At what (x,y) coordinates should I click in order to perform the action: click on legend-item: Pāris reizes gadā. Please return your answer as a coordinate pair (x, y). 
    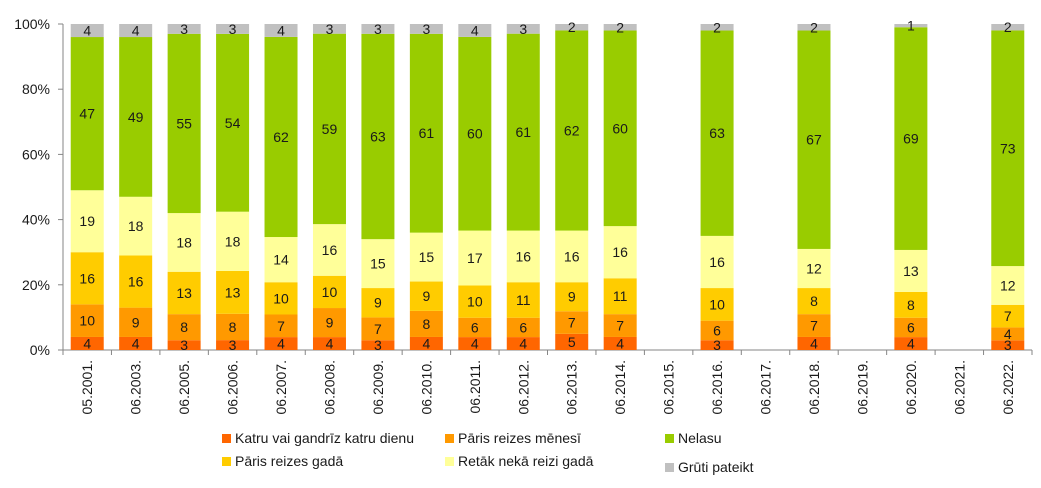
    Looking at the image, I should click on (282, 461).